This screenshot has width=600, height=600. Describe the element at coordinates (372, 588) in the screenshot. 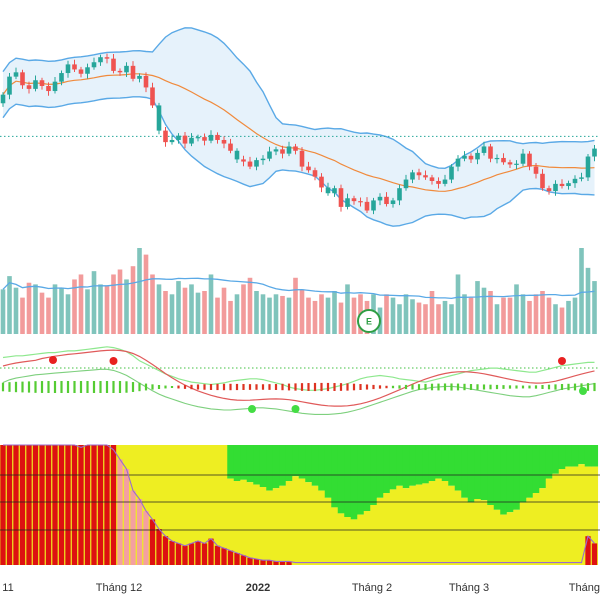

I see `x-tick-label: Tháng 2` at that location.